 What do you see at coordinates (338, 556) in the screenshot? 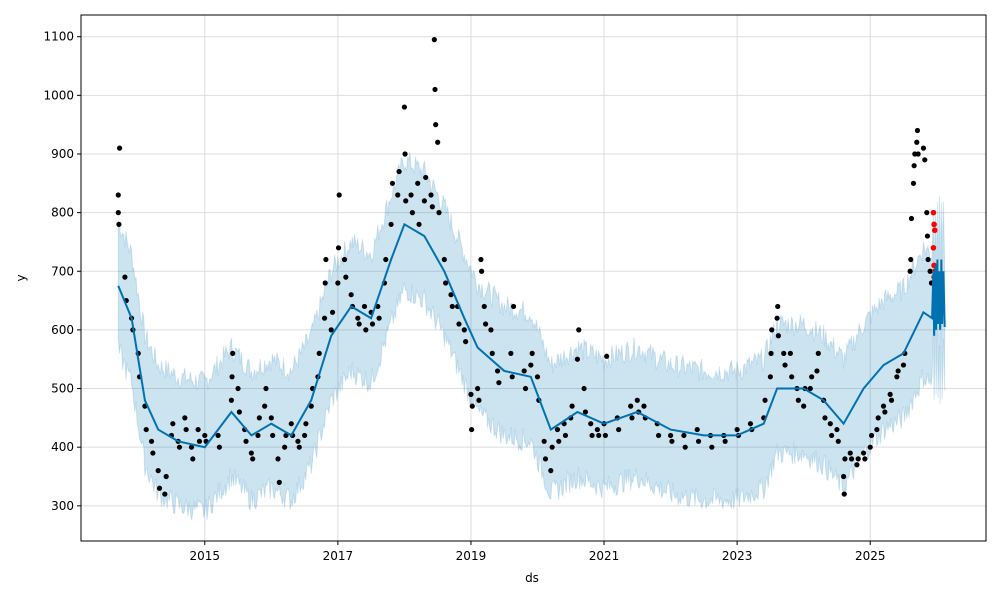
I see `x-tick-label: 2017` at bounding box center [338, 556].